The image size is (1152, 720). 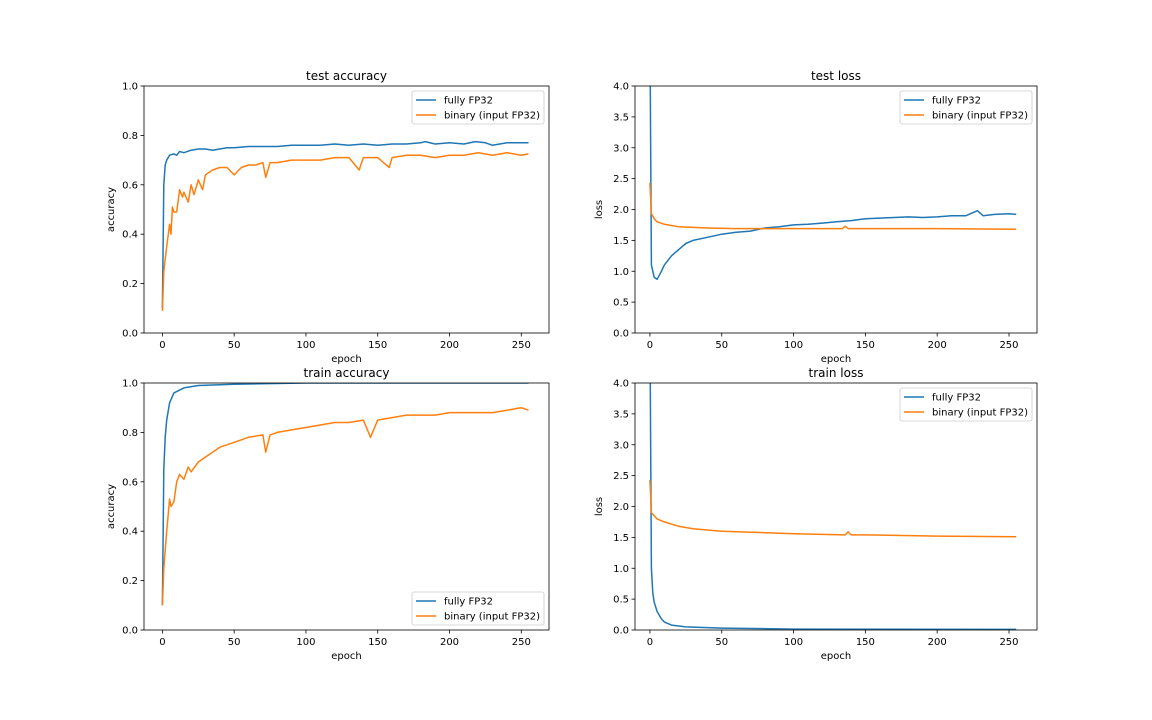 What do you see at coordinates (347, 373) in the screenshot?
I see `subplot-title: train accuracy` at bounding box center [347, 373].